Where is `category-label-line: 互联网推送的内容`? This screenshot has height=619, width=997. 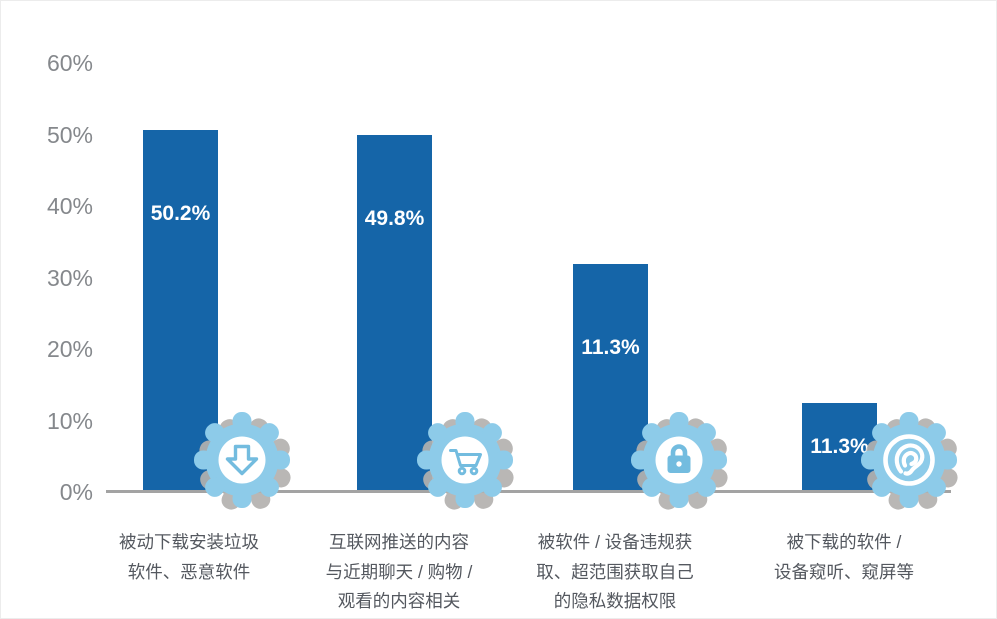 category-label-line: 互联网推送的内容 is located at coordinates (399, 542).